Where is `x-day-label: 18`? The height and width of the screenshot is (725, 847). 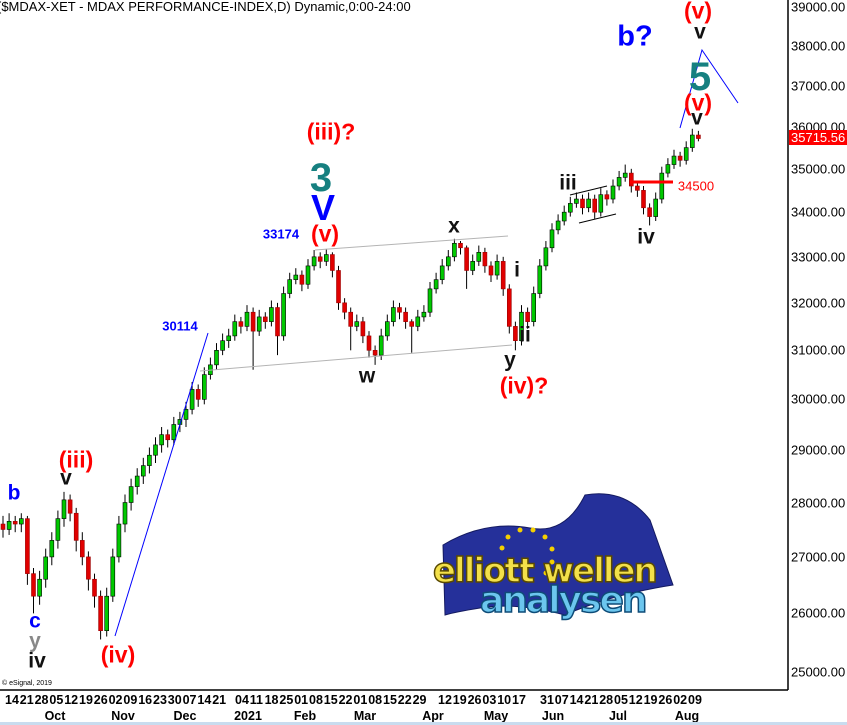
x-day-label: 18 is located at coordinates (271, 700).